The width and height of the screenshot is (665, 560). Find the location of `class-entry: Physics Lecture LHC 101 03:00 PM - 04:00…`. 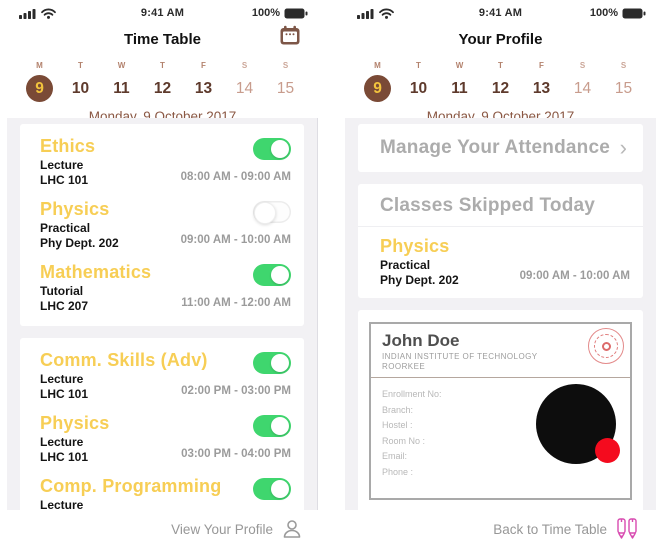

class-entry: Physics Lecture LHC 101 03:00 PM - 04:00… is located at coordinates (162, 437).